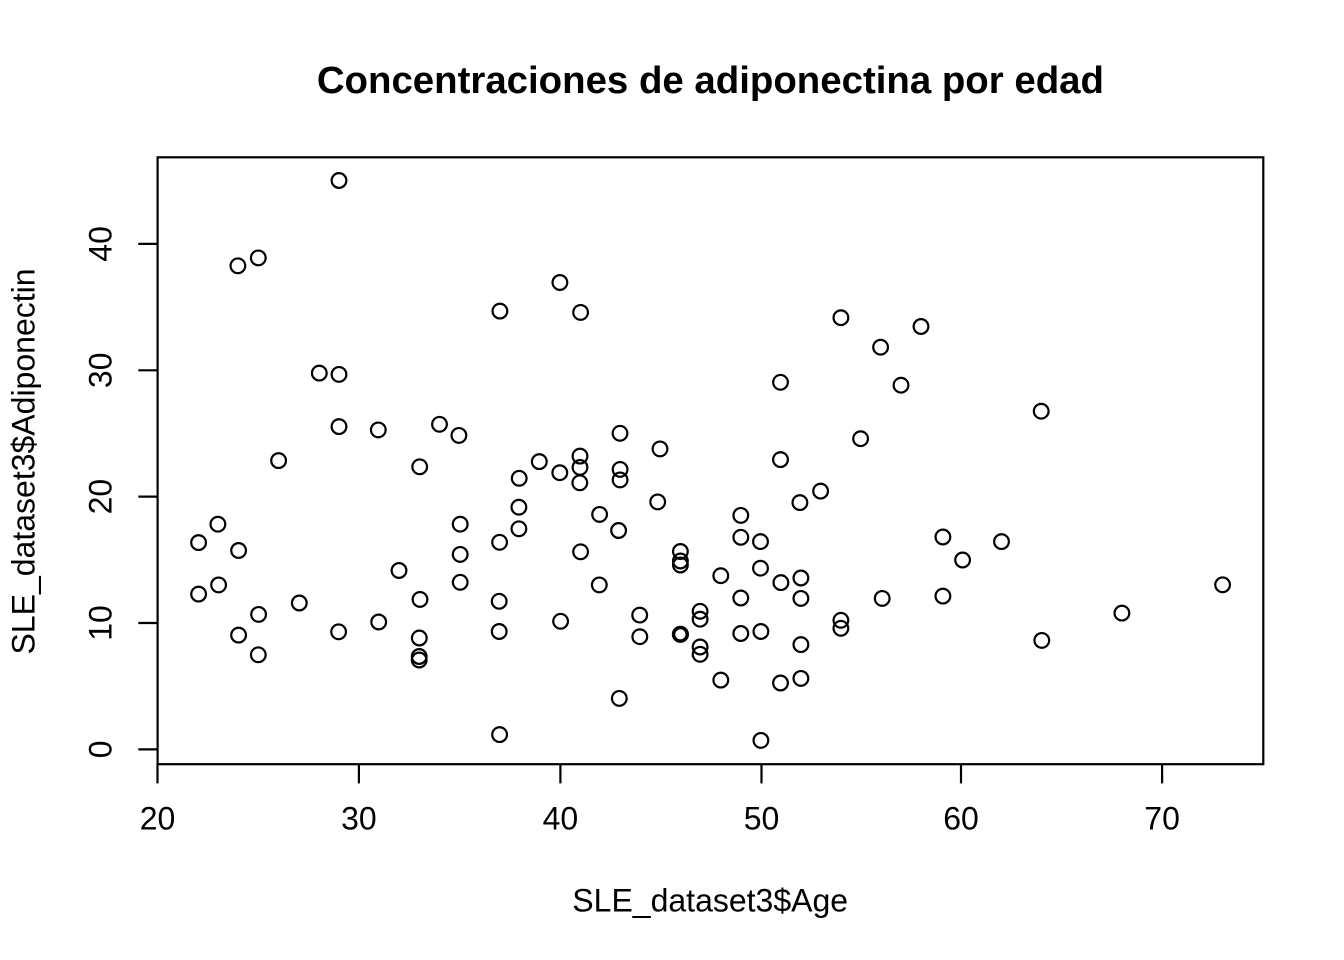 The width and height of the screenshot is (1344, 960). I want to click on svg-text: 0, so click(101, 750).